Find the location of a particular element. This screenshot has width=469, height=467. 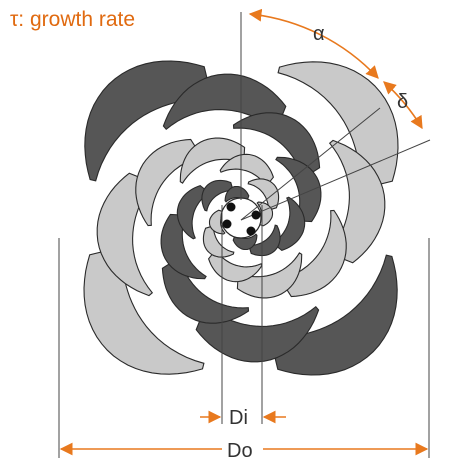

alpha-guide-line is located at coordinates (310, 164).